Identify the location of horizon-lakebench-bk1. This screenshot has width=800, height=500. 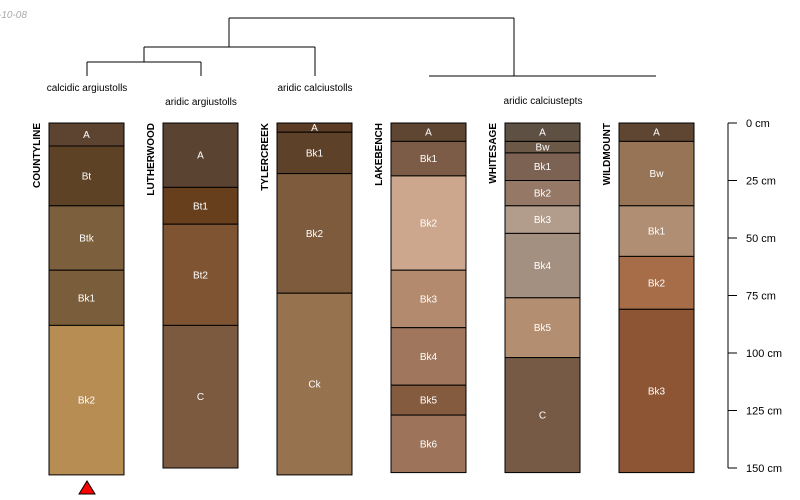
(428, 158).